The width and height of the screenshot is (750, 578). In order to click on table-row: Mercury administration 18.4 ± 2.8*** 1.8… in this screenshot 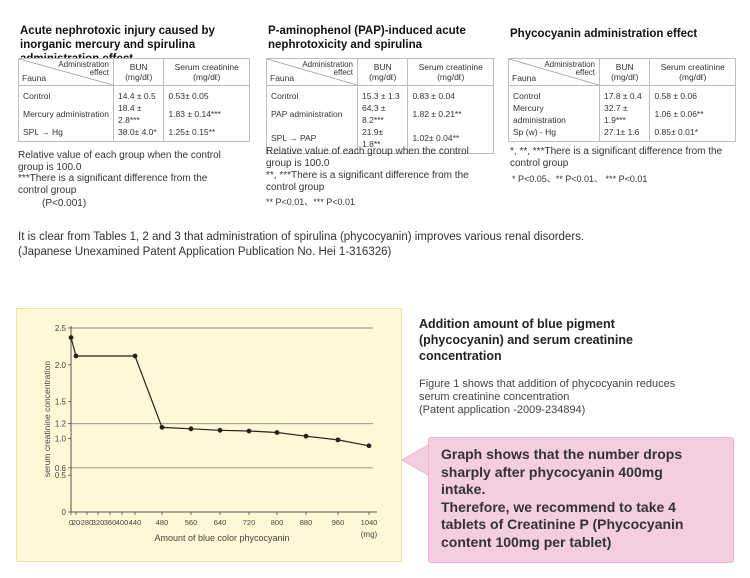, I will do `click(134, 114)`.